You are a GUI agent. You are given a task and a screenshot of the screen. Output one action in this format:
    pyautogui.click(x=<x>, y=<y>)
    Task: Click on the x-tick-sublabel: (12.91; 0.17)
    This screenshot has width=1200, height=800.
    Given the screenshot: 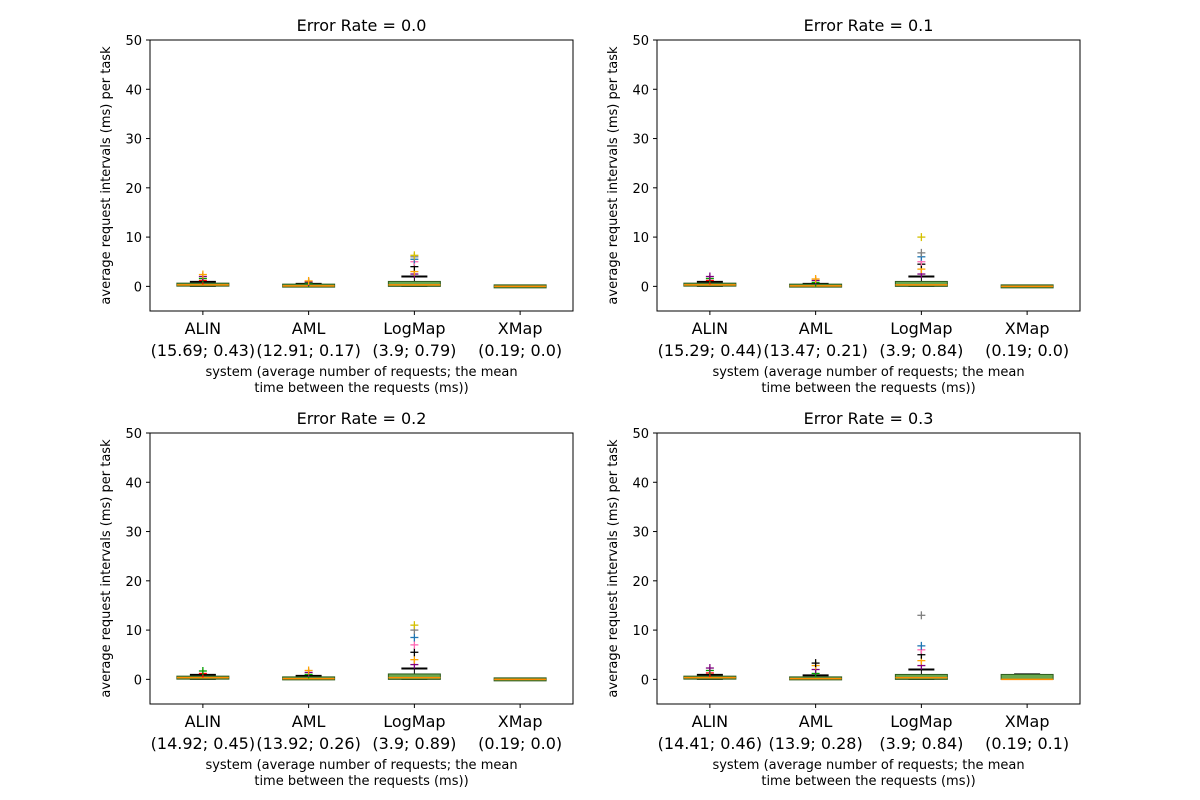 What is the action you would take?
    pyautogui.click(x=308, y=350)
    